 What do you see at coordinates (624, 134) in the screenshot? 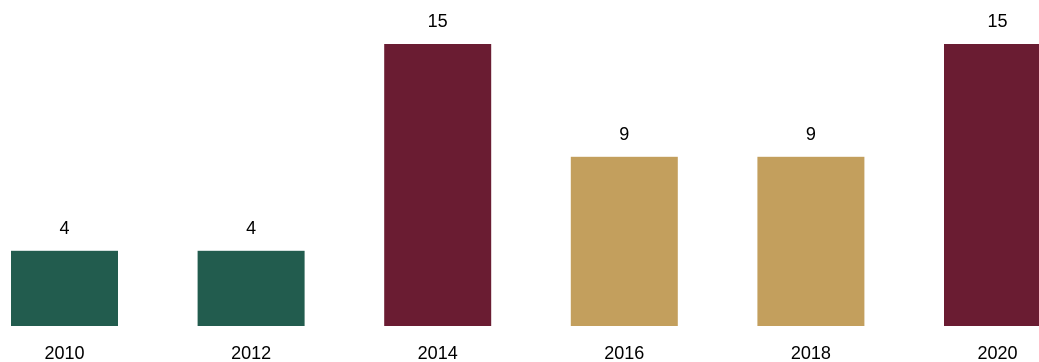
I see `value-label-2016: 9` at bounding box center [624, 134].